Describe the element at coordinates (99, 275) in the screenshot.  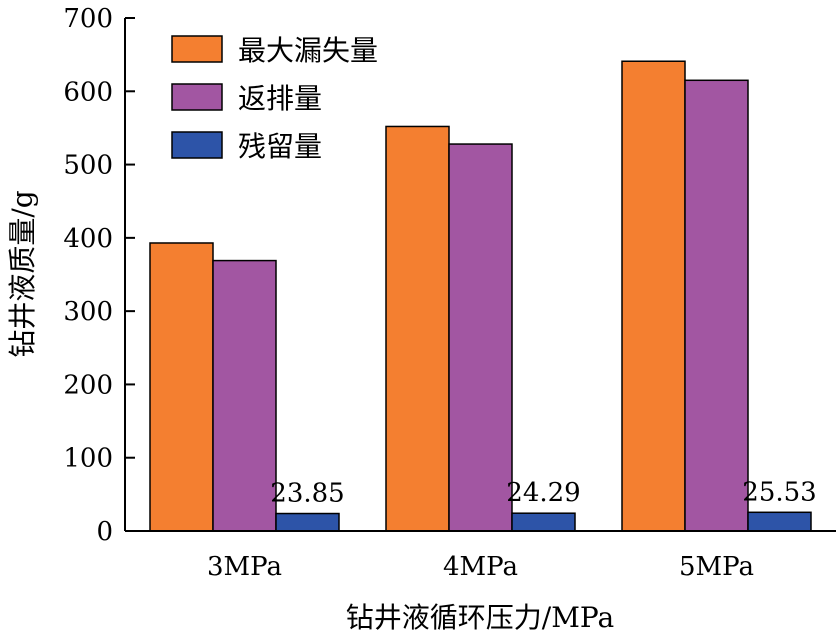
I see `y-ticks: 0 100 200 300 400 500 600 700` at that location.